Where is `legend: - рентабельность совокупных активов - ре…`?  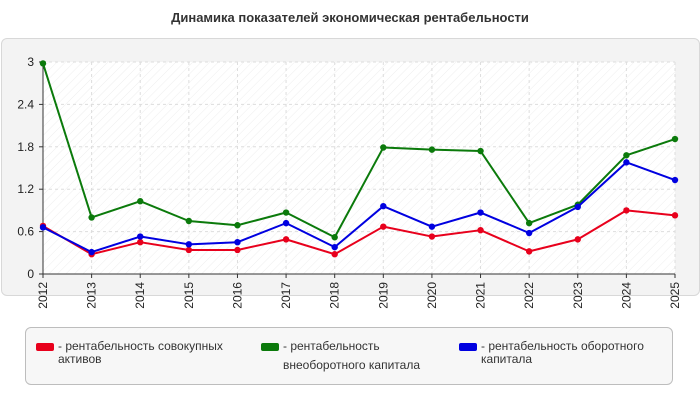
legend: - рентабельность совокупных активов - ре… is located at coordinates (349, 356).